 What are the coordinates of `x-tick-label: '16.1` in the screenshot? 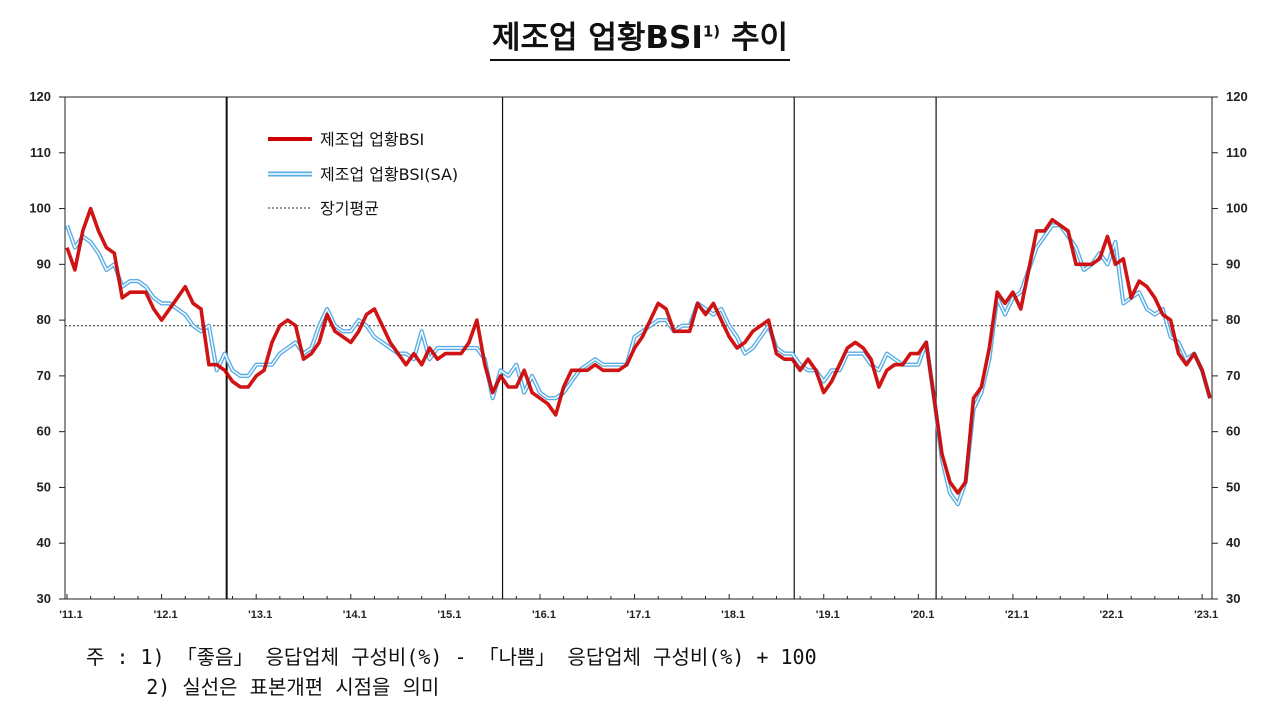 It's located at (544, 615).